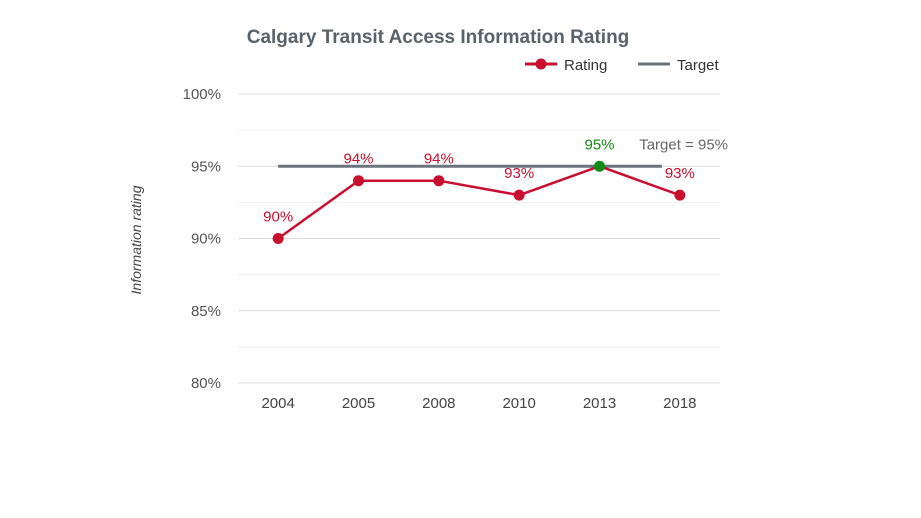 The height and width of the screenshot is (518, 921). I want to click on legend: Rating Target, so click(622, 65).